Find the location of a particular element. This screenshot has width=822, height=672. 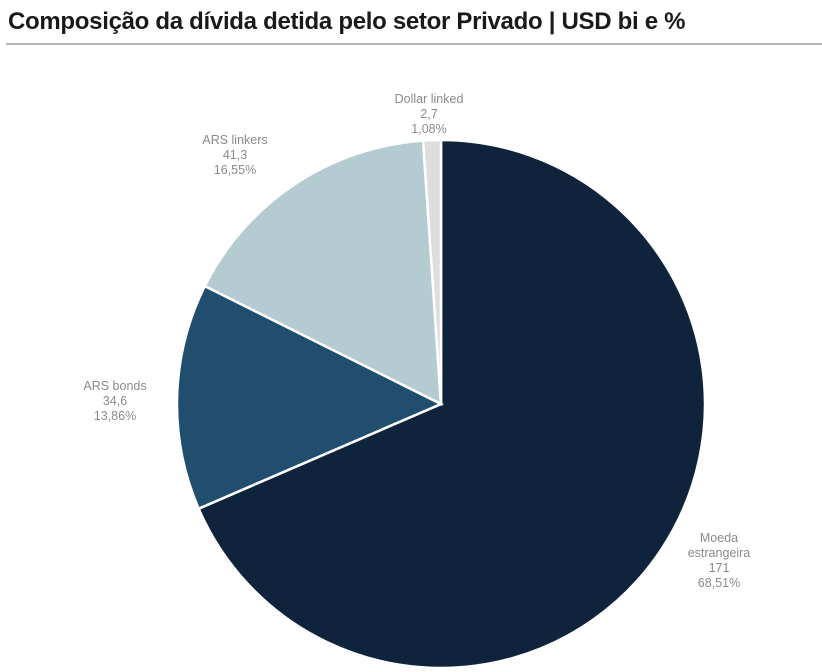

slice-label: ARS bonds is located at coordinates (115, 386).